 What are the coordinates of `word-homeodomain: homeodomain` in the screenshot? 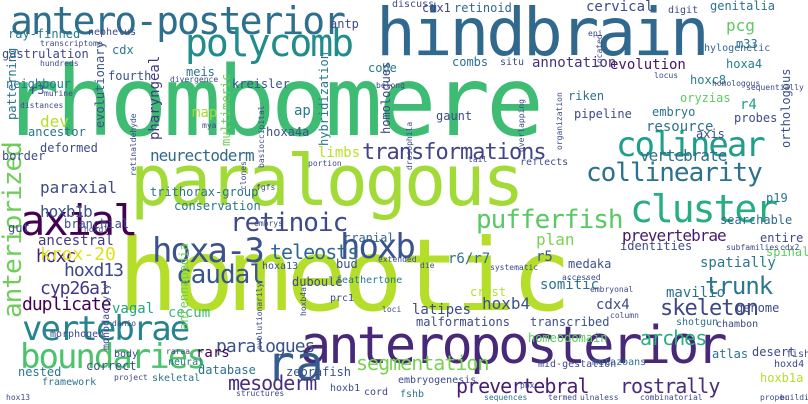 It's located at (568, 338).